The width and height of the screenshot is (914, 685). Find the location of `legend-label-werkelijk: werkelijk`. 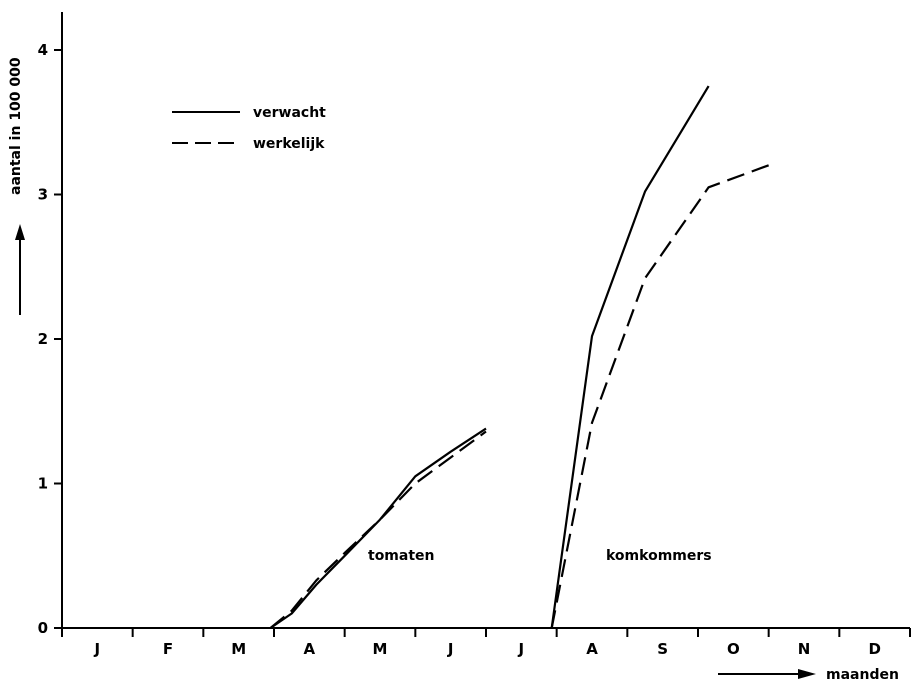

legend-label-werkelijk: werkelijk is located at coordinates (289, 144).